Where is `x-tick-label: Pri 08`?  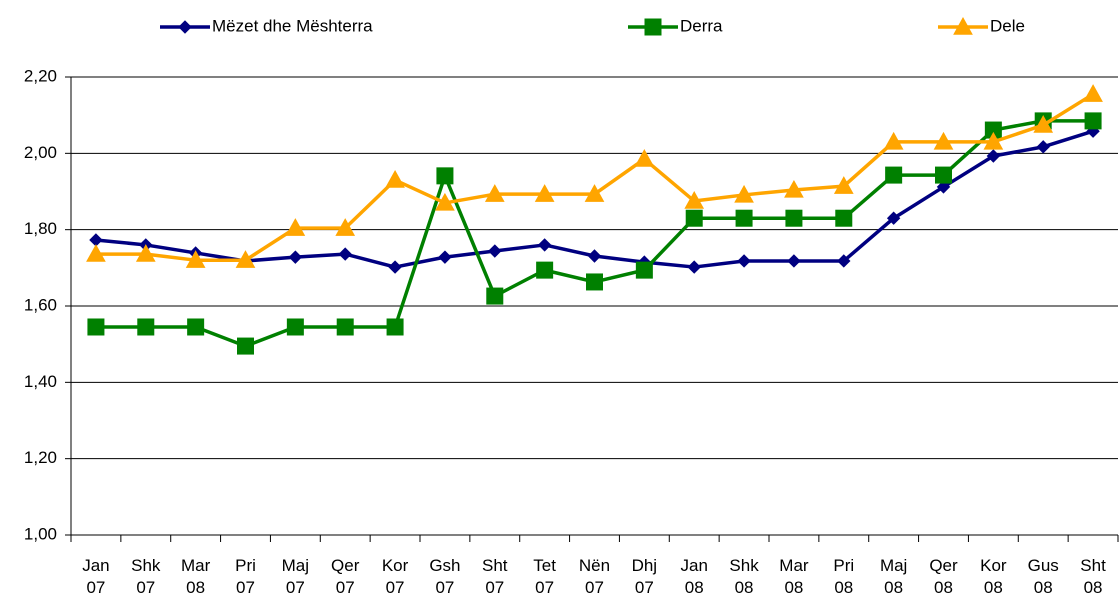
x-tick-label: Pri 08 is located at coordinates (844, 576).